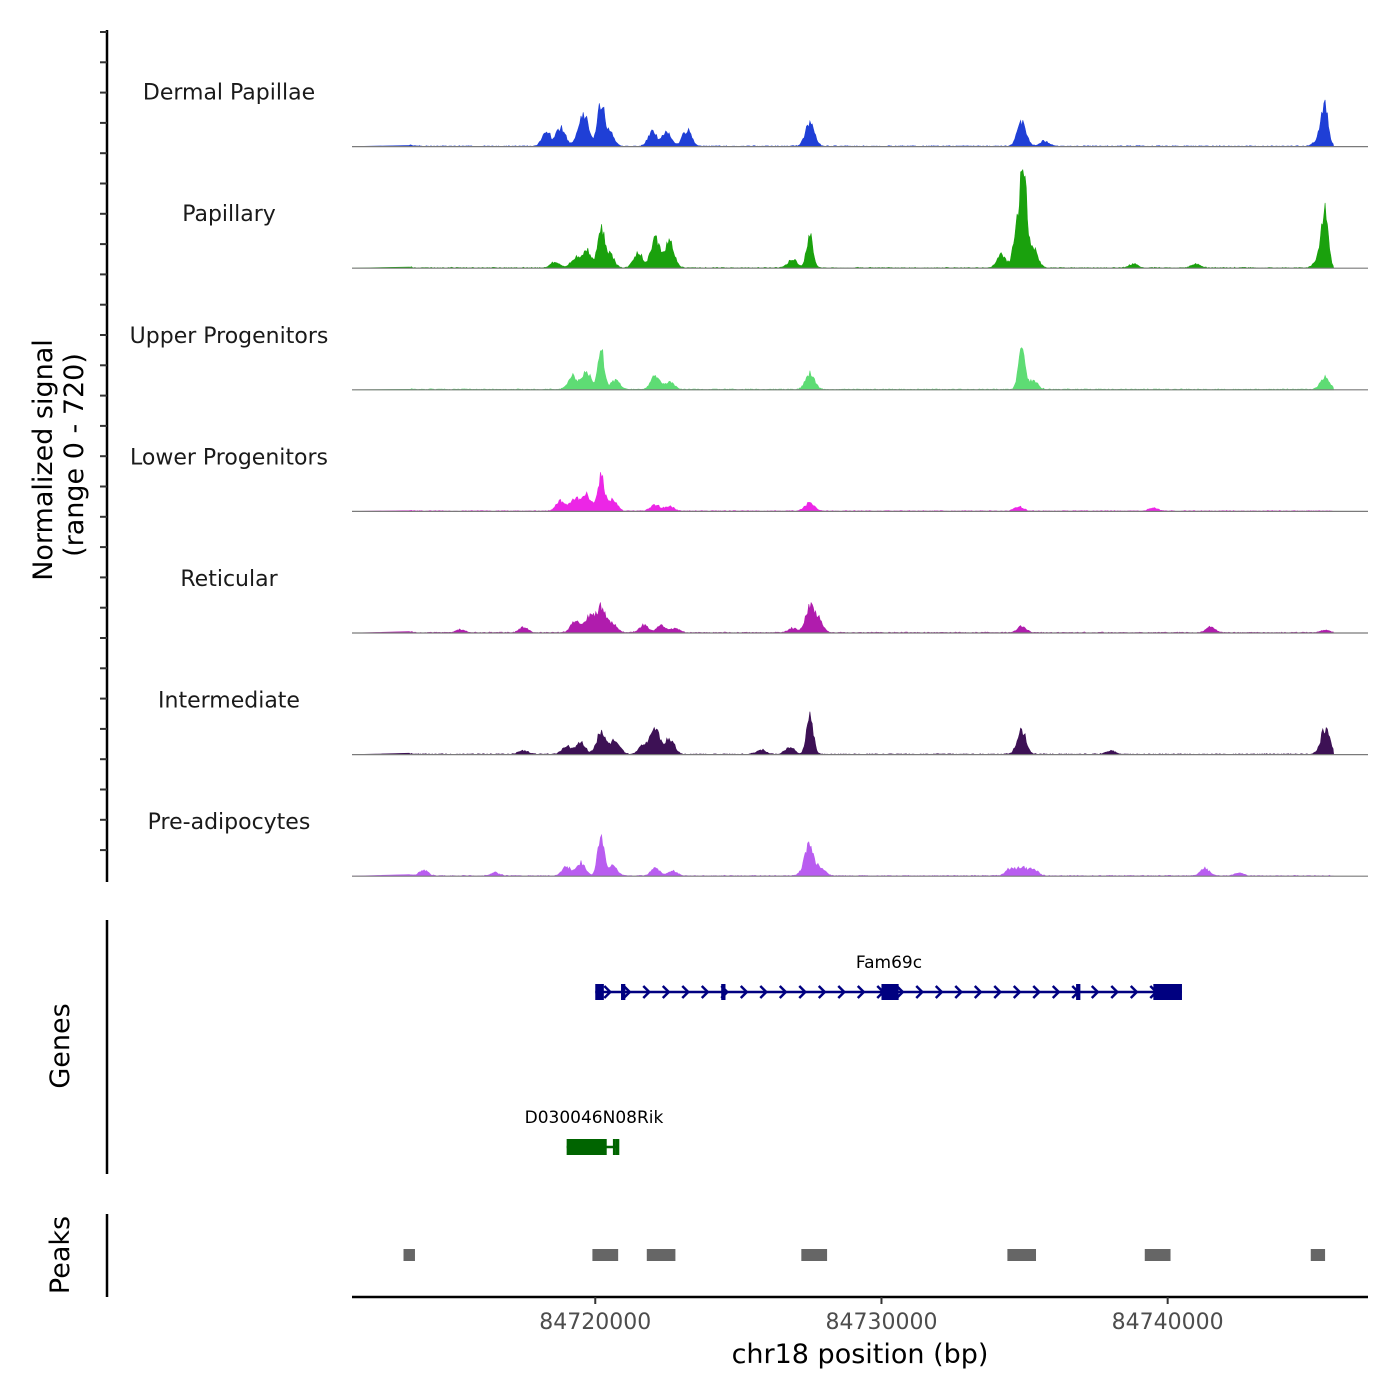 Image resolution: width=1400 pixels, height=1400 pixels. What do you see at coordinates (889, 963) in the screenshot?
I see `gene-name: Fam69c` at bounding box center [889, 963].